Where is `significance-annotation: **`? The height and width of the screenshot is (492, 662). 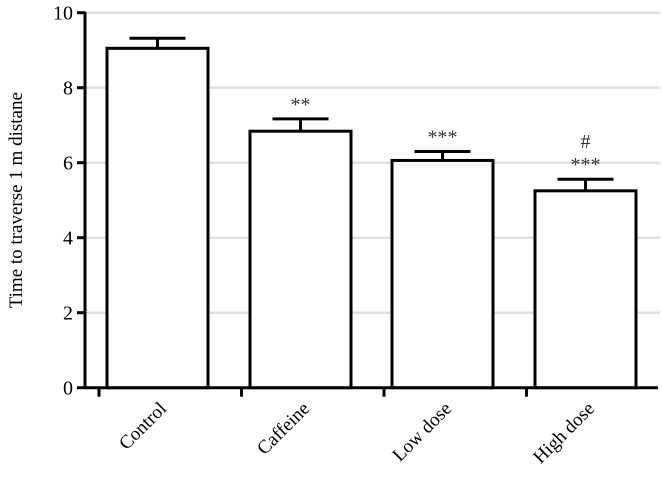 significance-annotation: ** is located at coordinates (301, 105).